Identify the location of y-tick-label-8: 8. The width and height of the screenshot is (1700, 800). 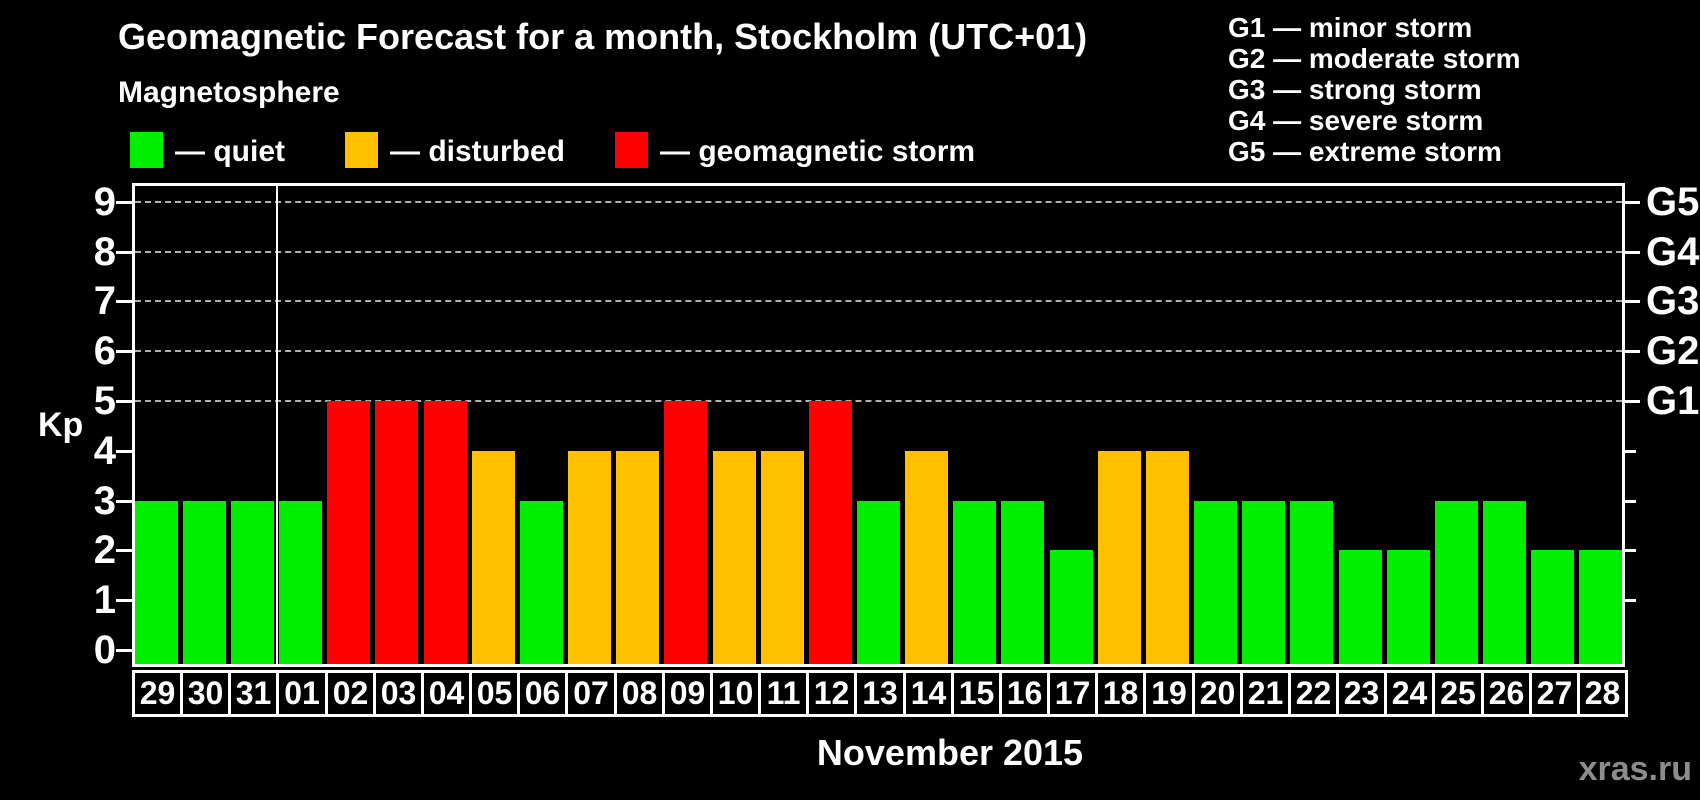
(104, 251).